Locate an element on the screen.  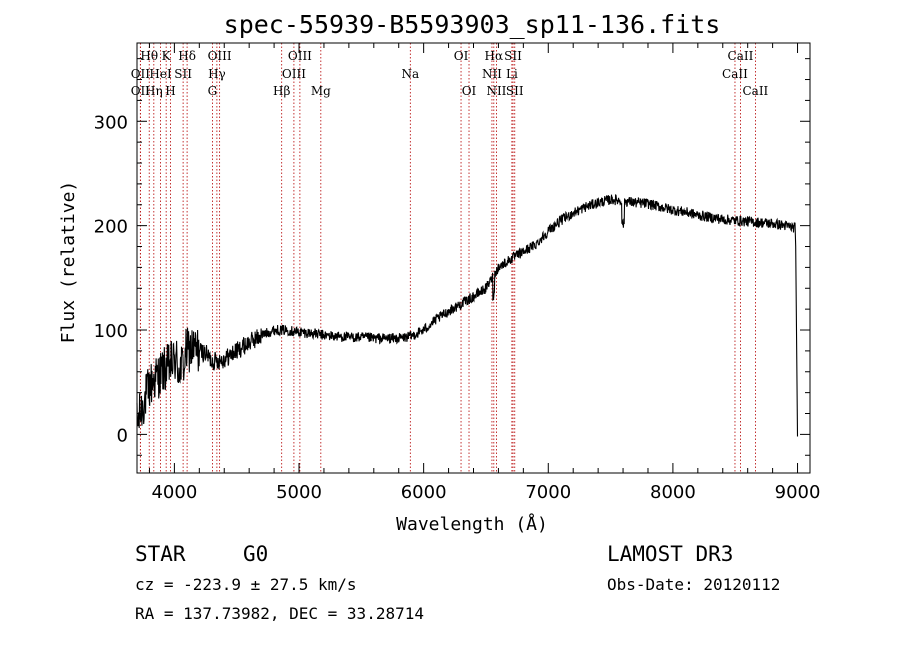
line-marker-label: Li is located at coordinates (512, 74).